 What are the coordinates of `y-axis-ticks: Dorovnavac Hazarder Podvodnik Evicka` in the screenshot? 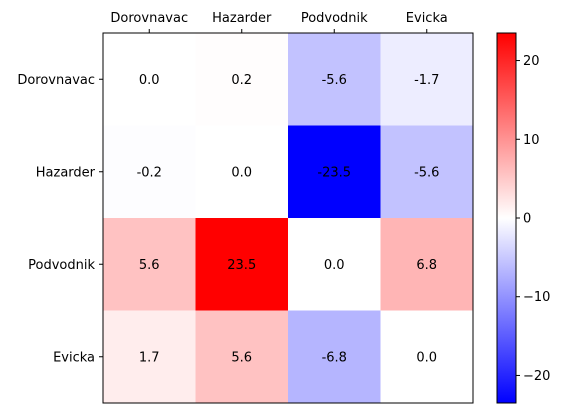 It's located at (60, 219).